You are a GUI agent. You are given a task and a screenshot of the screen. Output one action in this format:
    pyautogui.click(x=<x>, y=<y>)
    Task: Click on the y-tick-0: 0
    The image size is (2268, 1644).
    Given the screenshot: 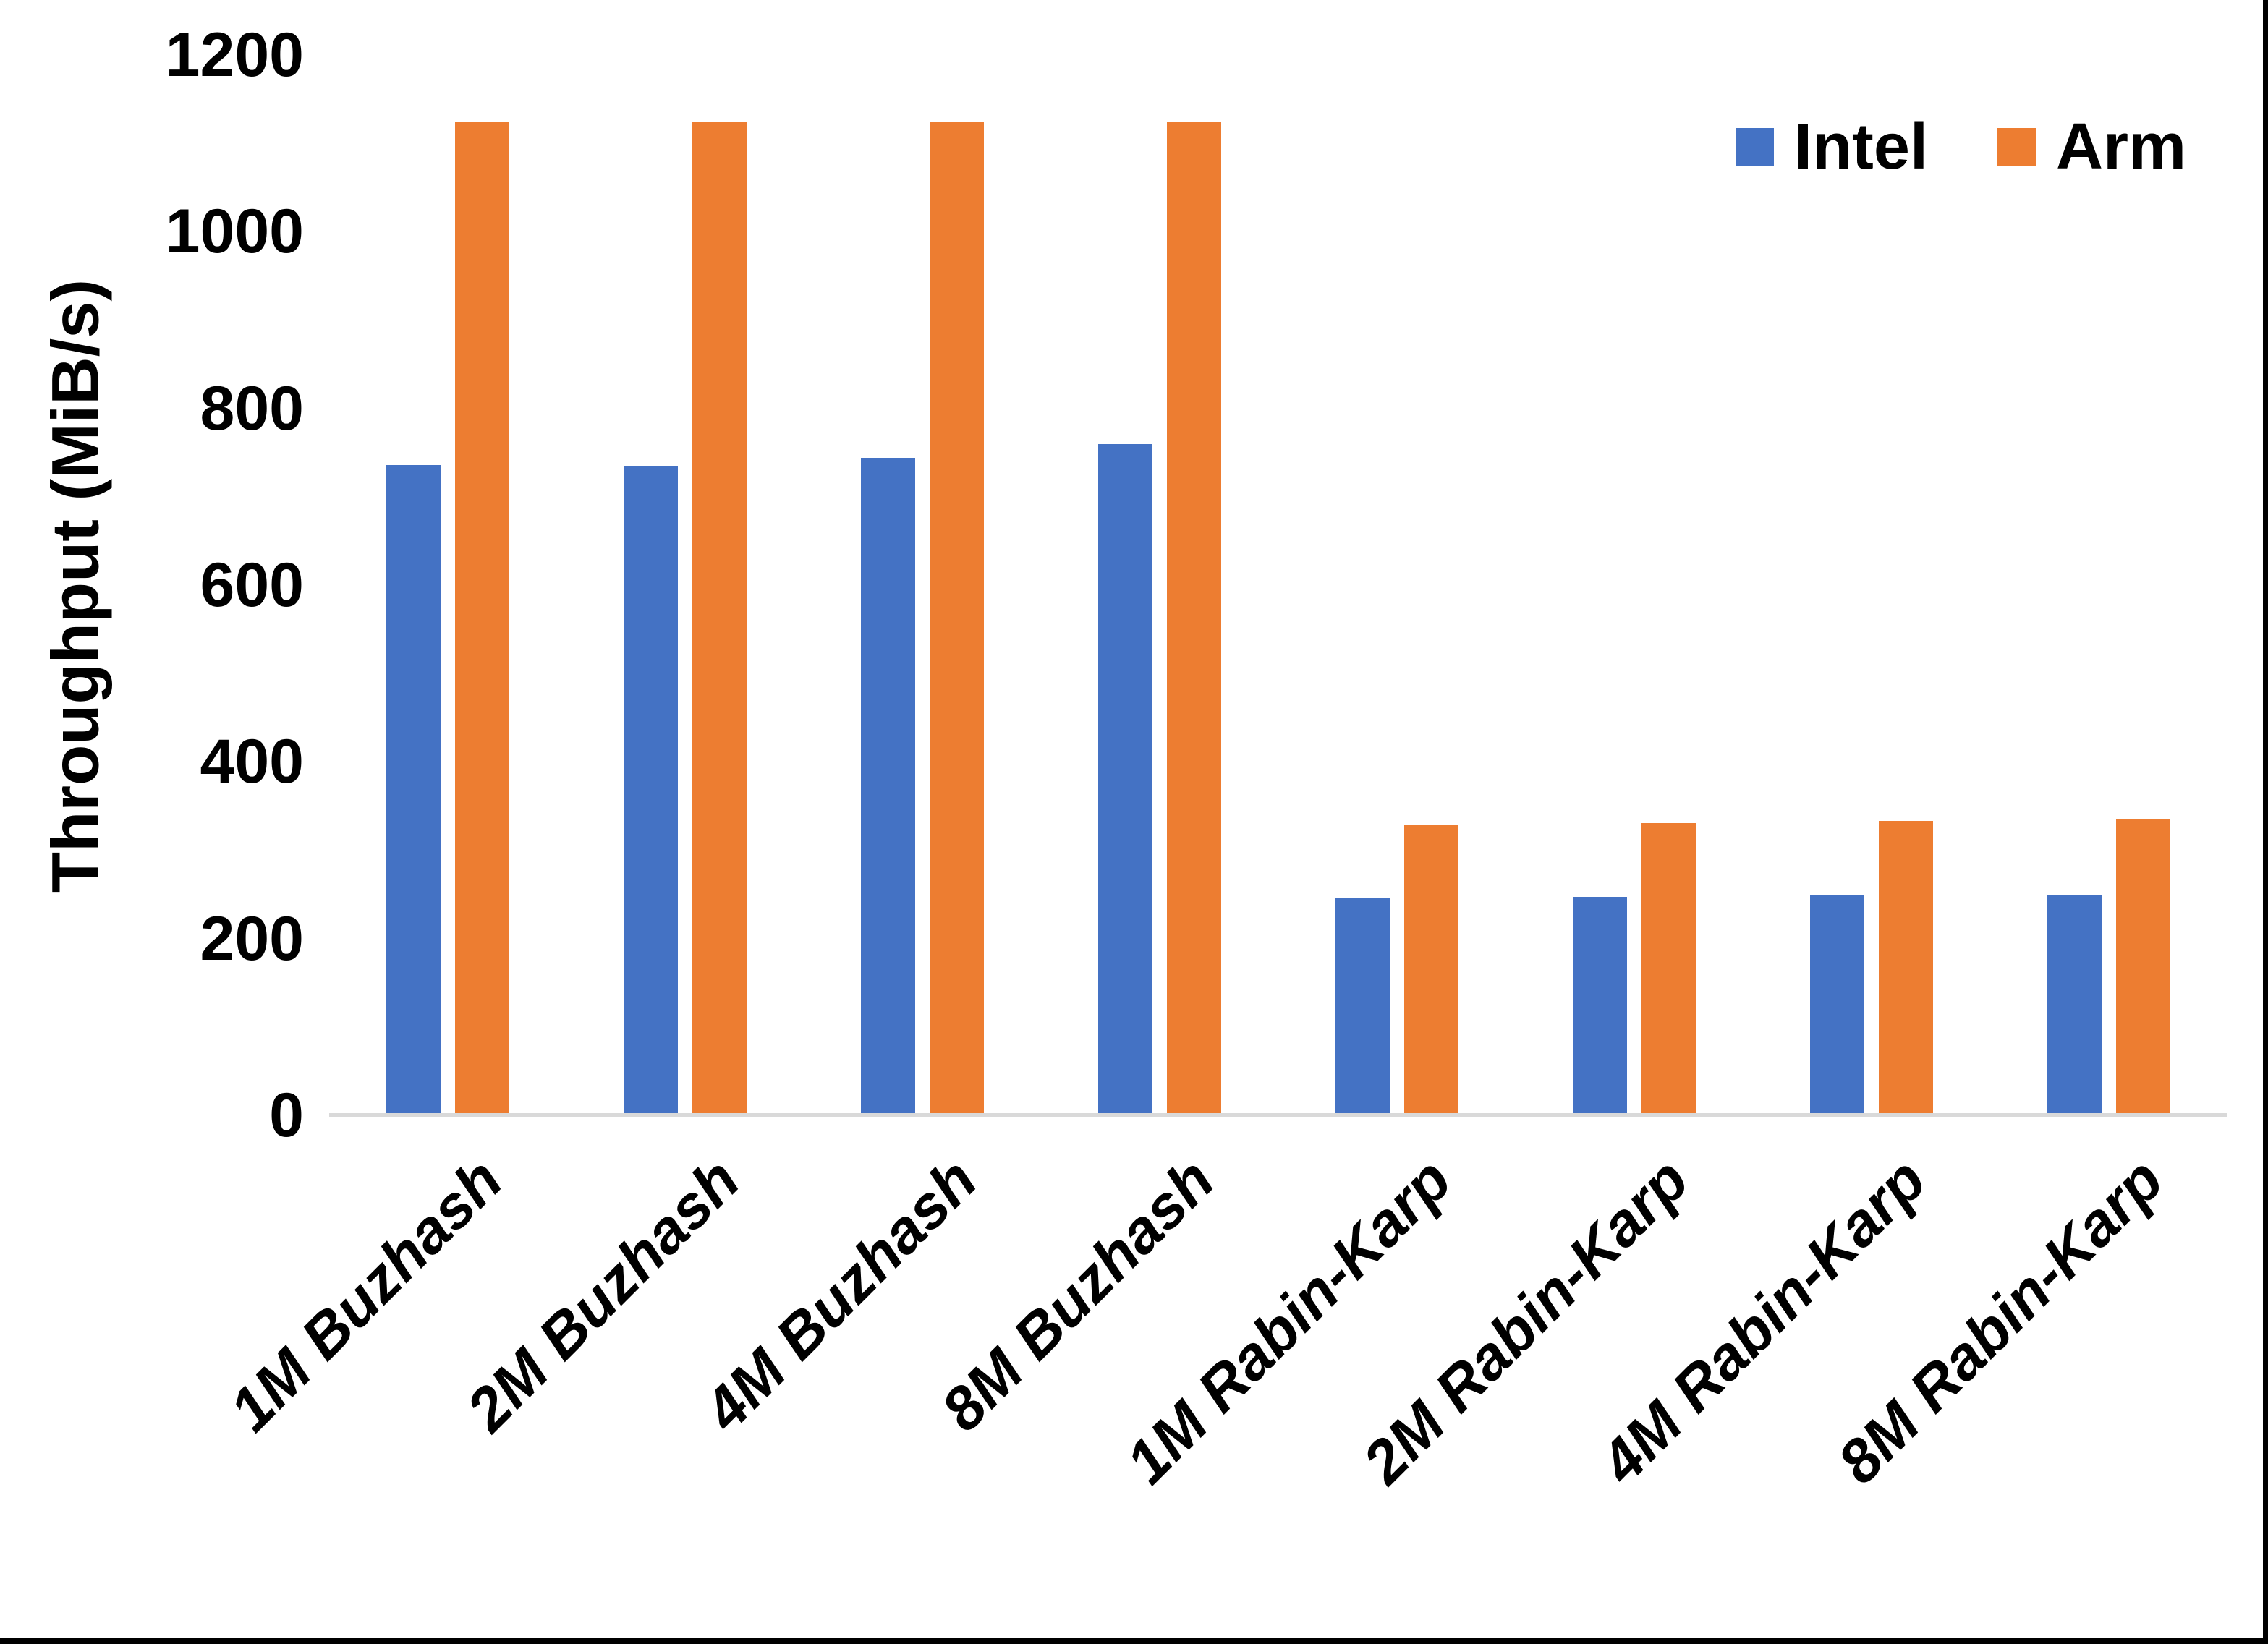 What is the action you would take?
    pyautogui.click(x=286, y=1115)
    